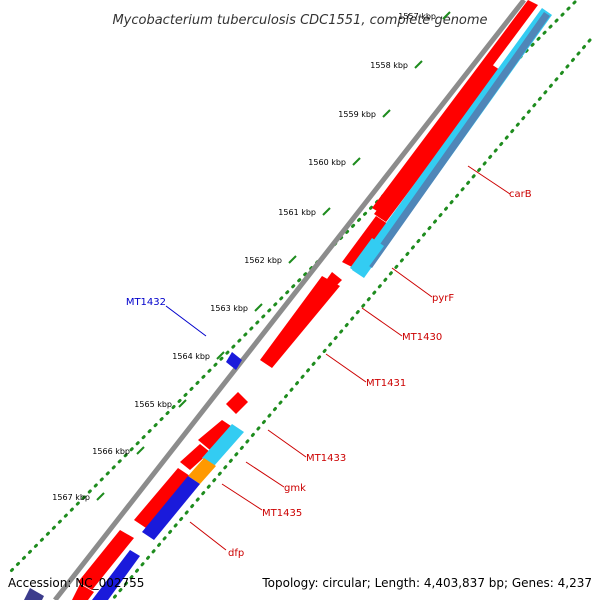  I want to click on ruler-tick: 1561 kbp, so click(304, 212).